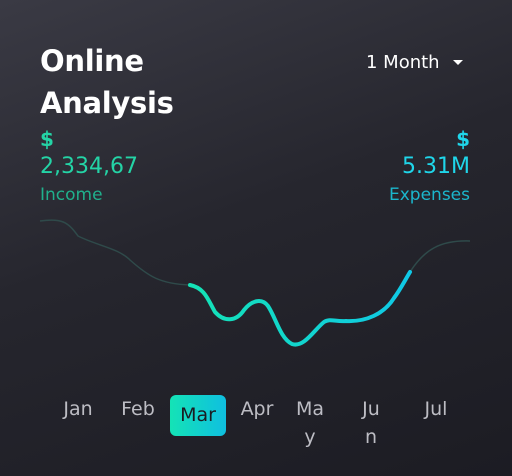 The width and height of the screenshot is (512, 476). Describe the element at coordinates (300, 308) in the screenshot. I see `trend-line-highlight` at that location.